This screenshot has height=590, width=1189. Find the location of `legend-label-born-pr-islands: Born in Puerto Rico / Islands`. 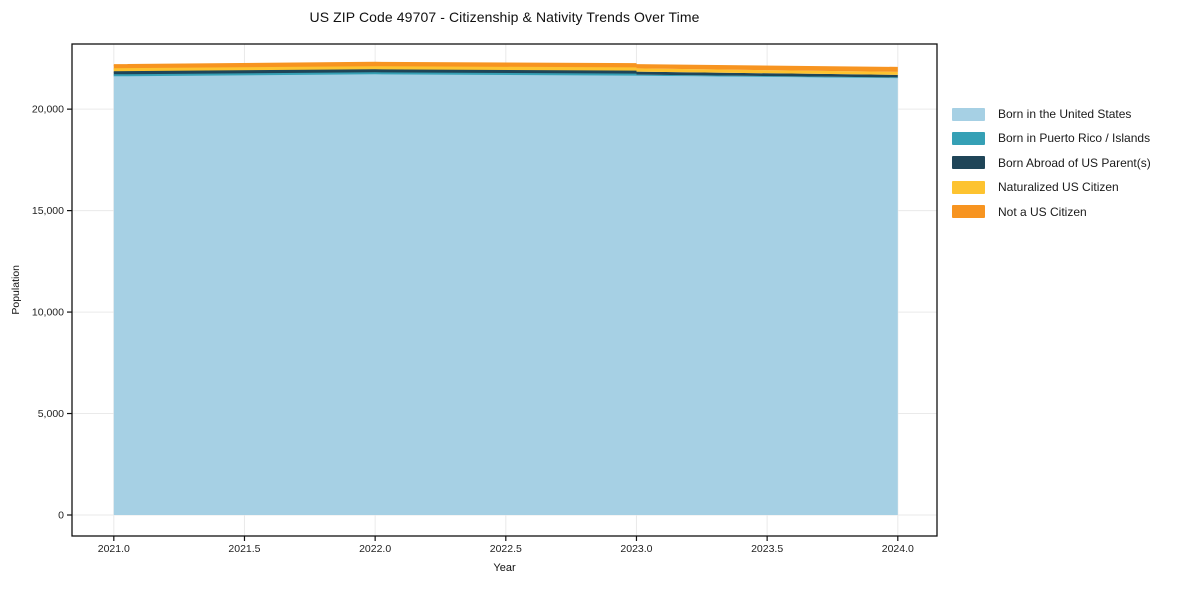

legend-label-born-pr-islands: Born in Puerto Rico / Islands is located at coordinates (1074, 138).